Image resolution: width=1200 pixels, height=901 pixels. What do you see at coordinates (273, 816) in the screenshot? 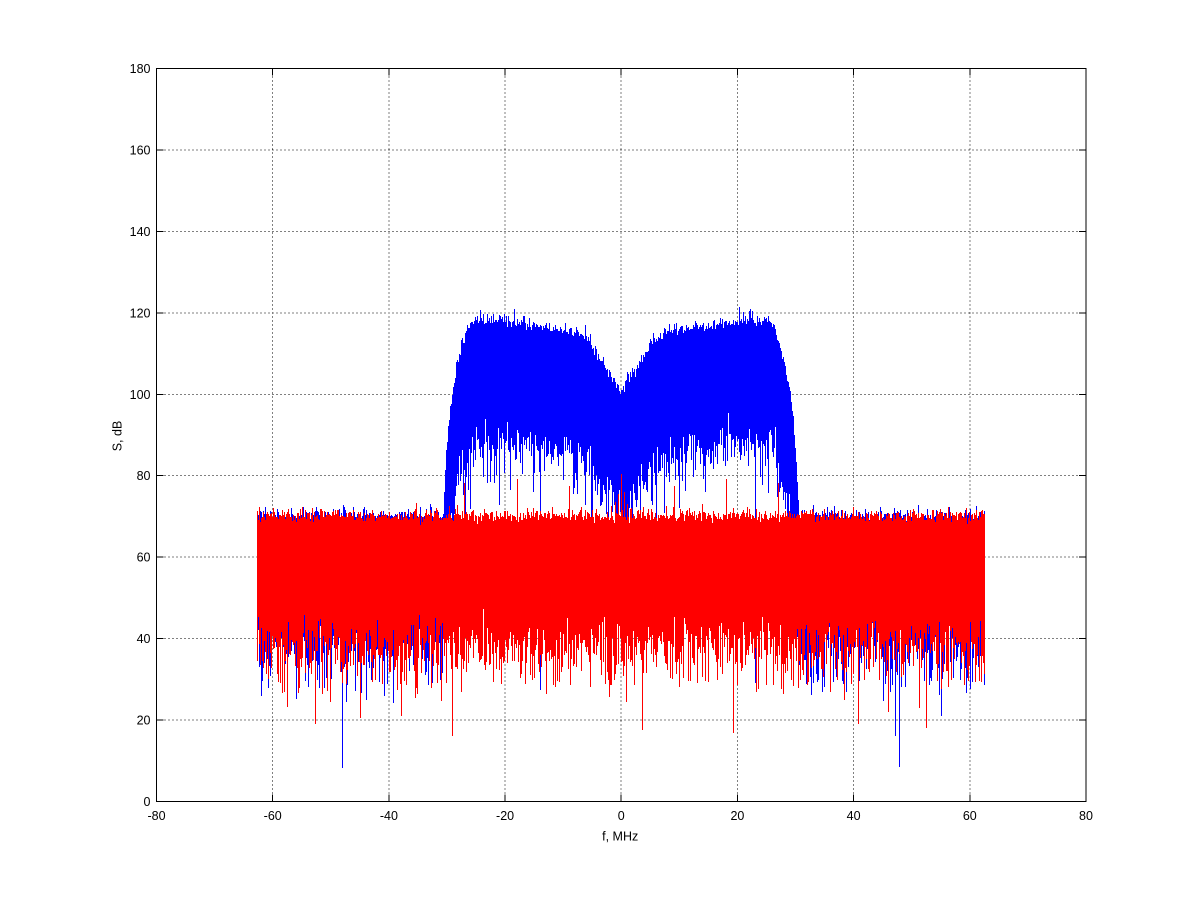
I see `svg-text: -60` at bounding box center [273, 816].